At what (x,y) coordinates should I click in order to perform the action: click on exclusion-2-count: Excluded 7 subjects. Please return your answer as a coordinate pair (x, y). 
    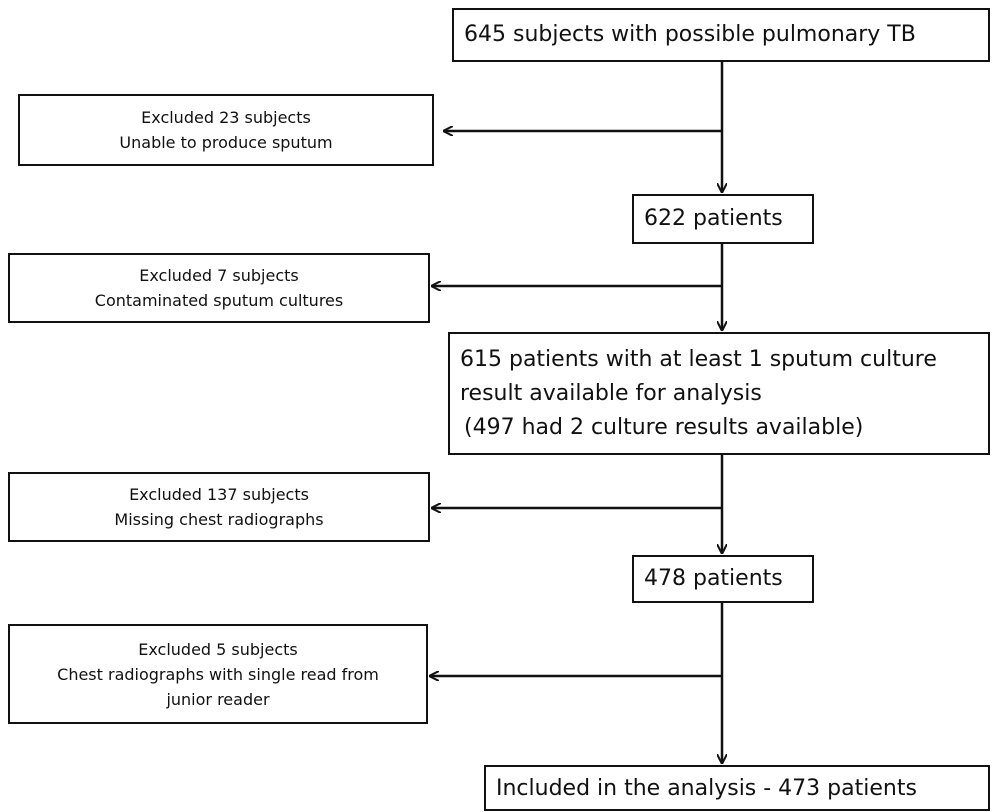
    Looking at the image, I should click on (219, 275).